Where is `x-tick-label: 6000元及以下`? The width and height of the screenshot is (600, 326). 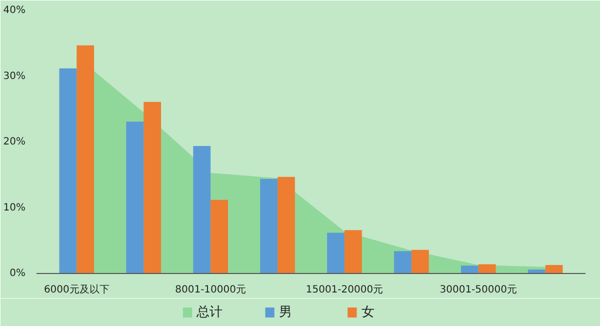 x-tick-label: 6000元及以下 is located at coordinates (77, 290).